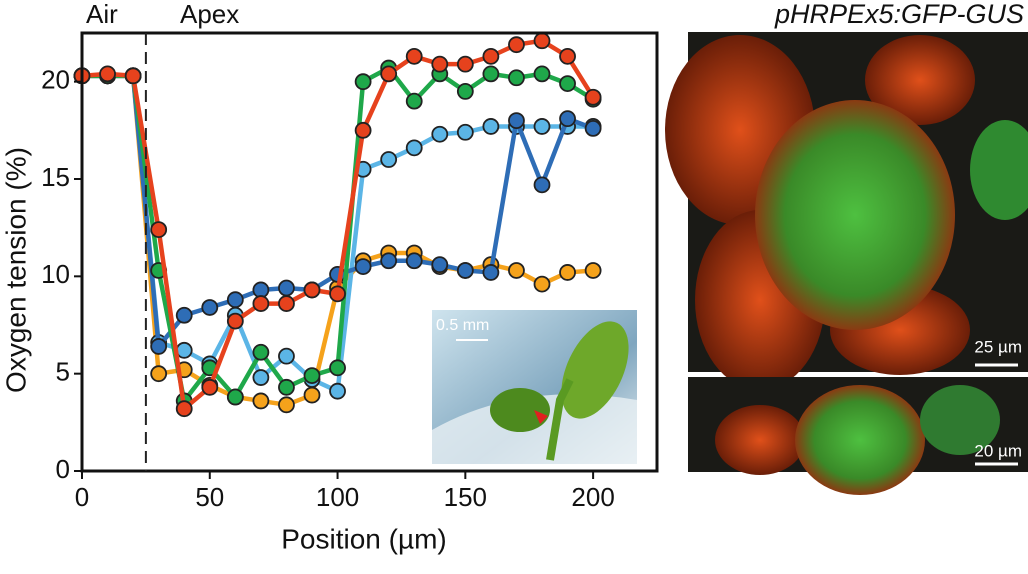  What do you see at coordinates (462, 325) in the screenshot?
I see `inset-scale: 0.5 mm` at bounding box center [462, 325].